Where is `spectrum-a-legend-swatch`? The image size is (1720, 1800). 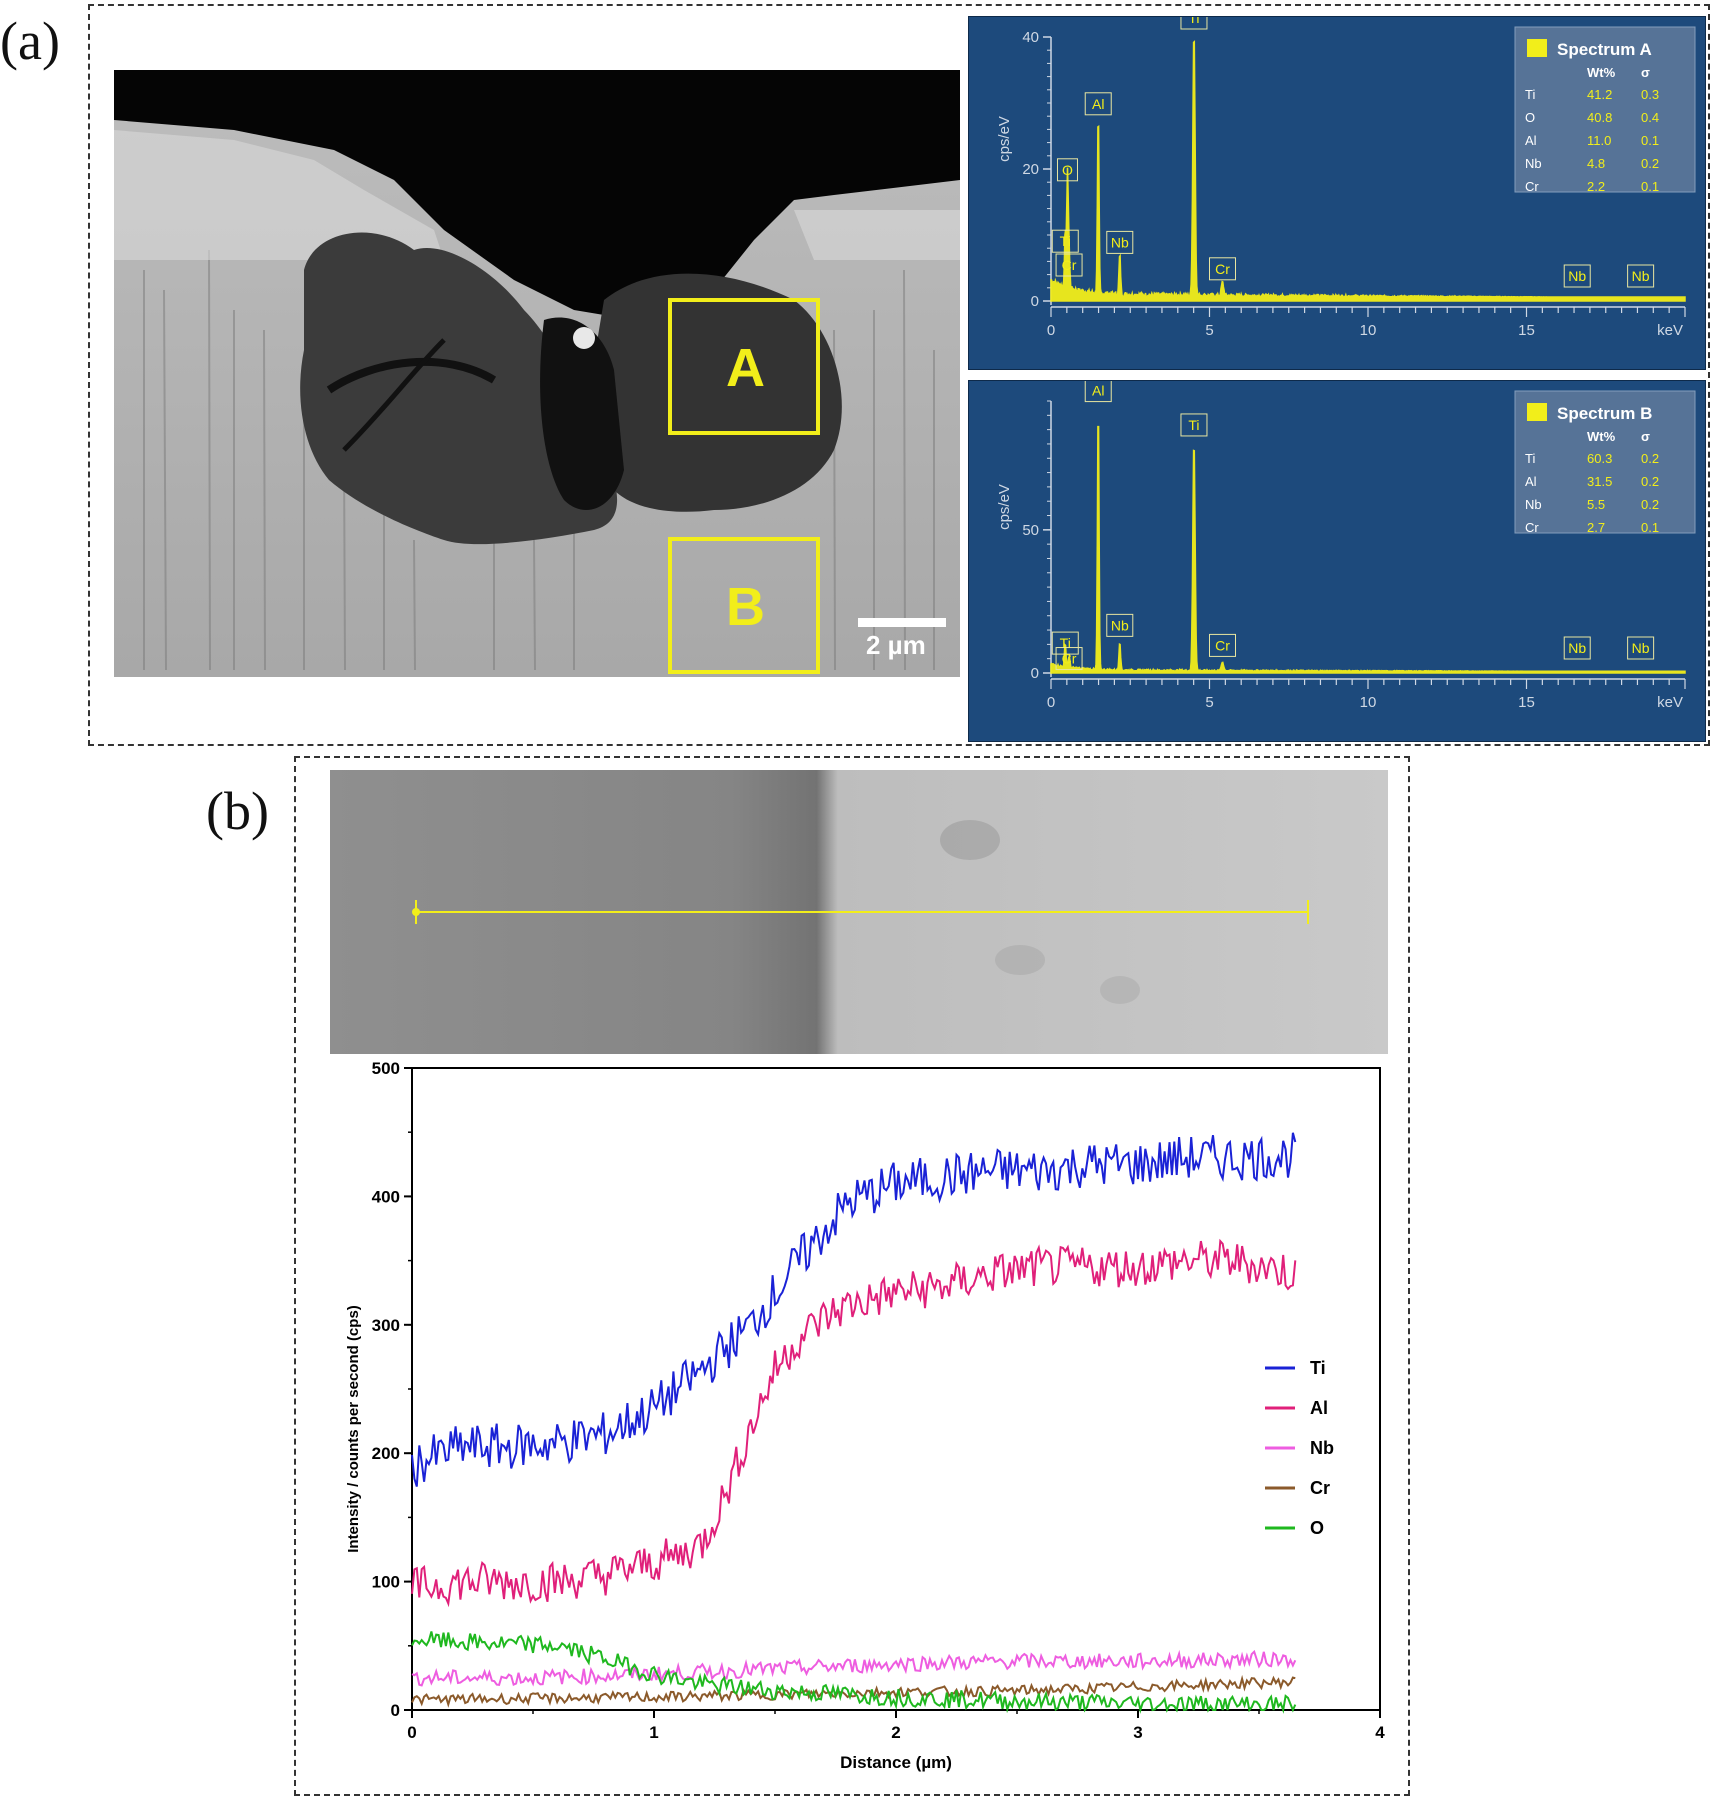
spectrum-a-legend-swatch is located at coordinates (1537, 48).